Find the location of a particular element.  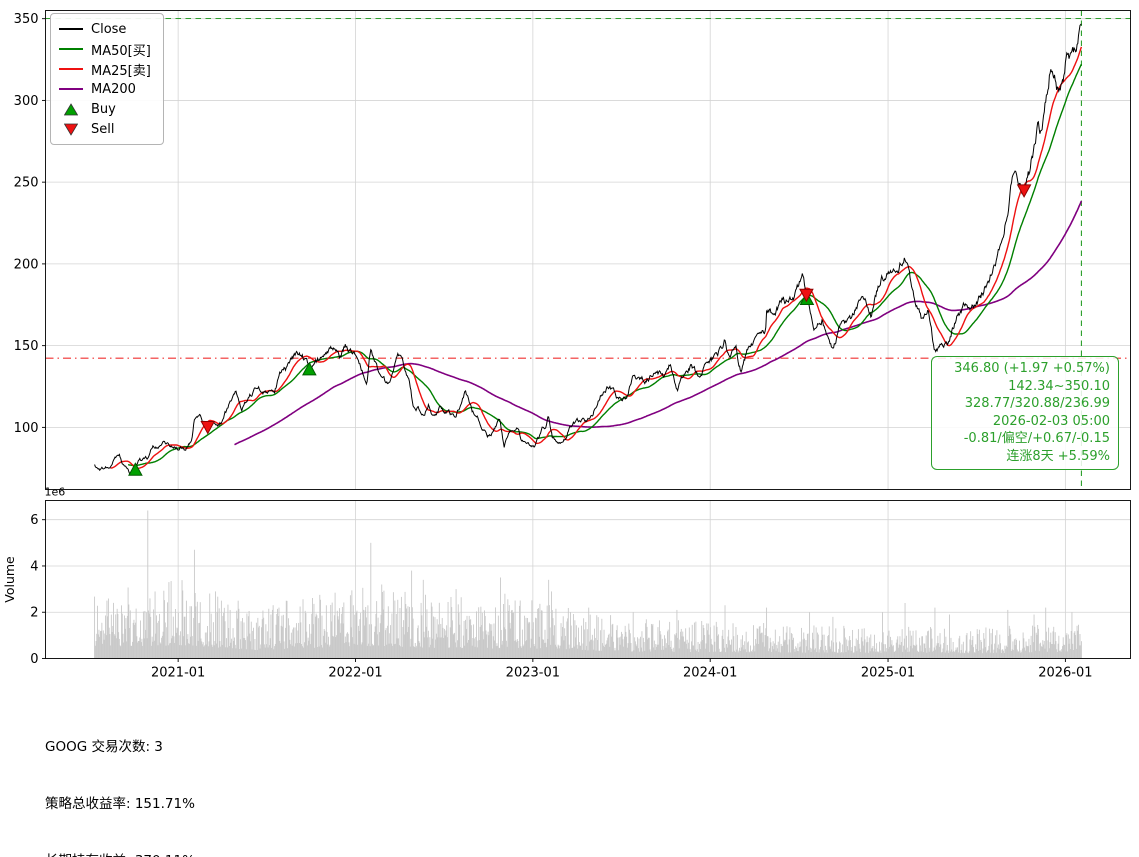

svg-text: 150 is located at coordinates (26, 346).